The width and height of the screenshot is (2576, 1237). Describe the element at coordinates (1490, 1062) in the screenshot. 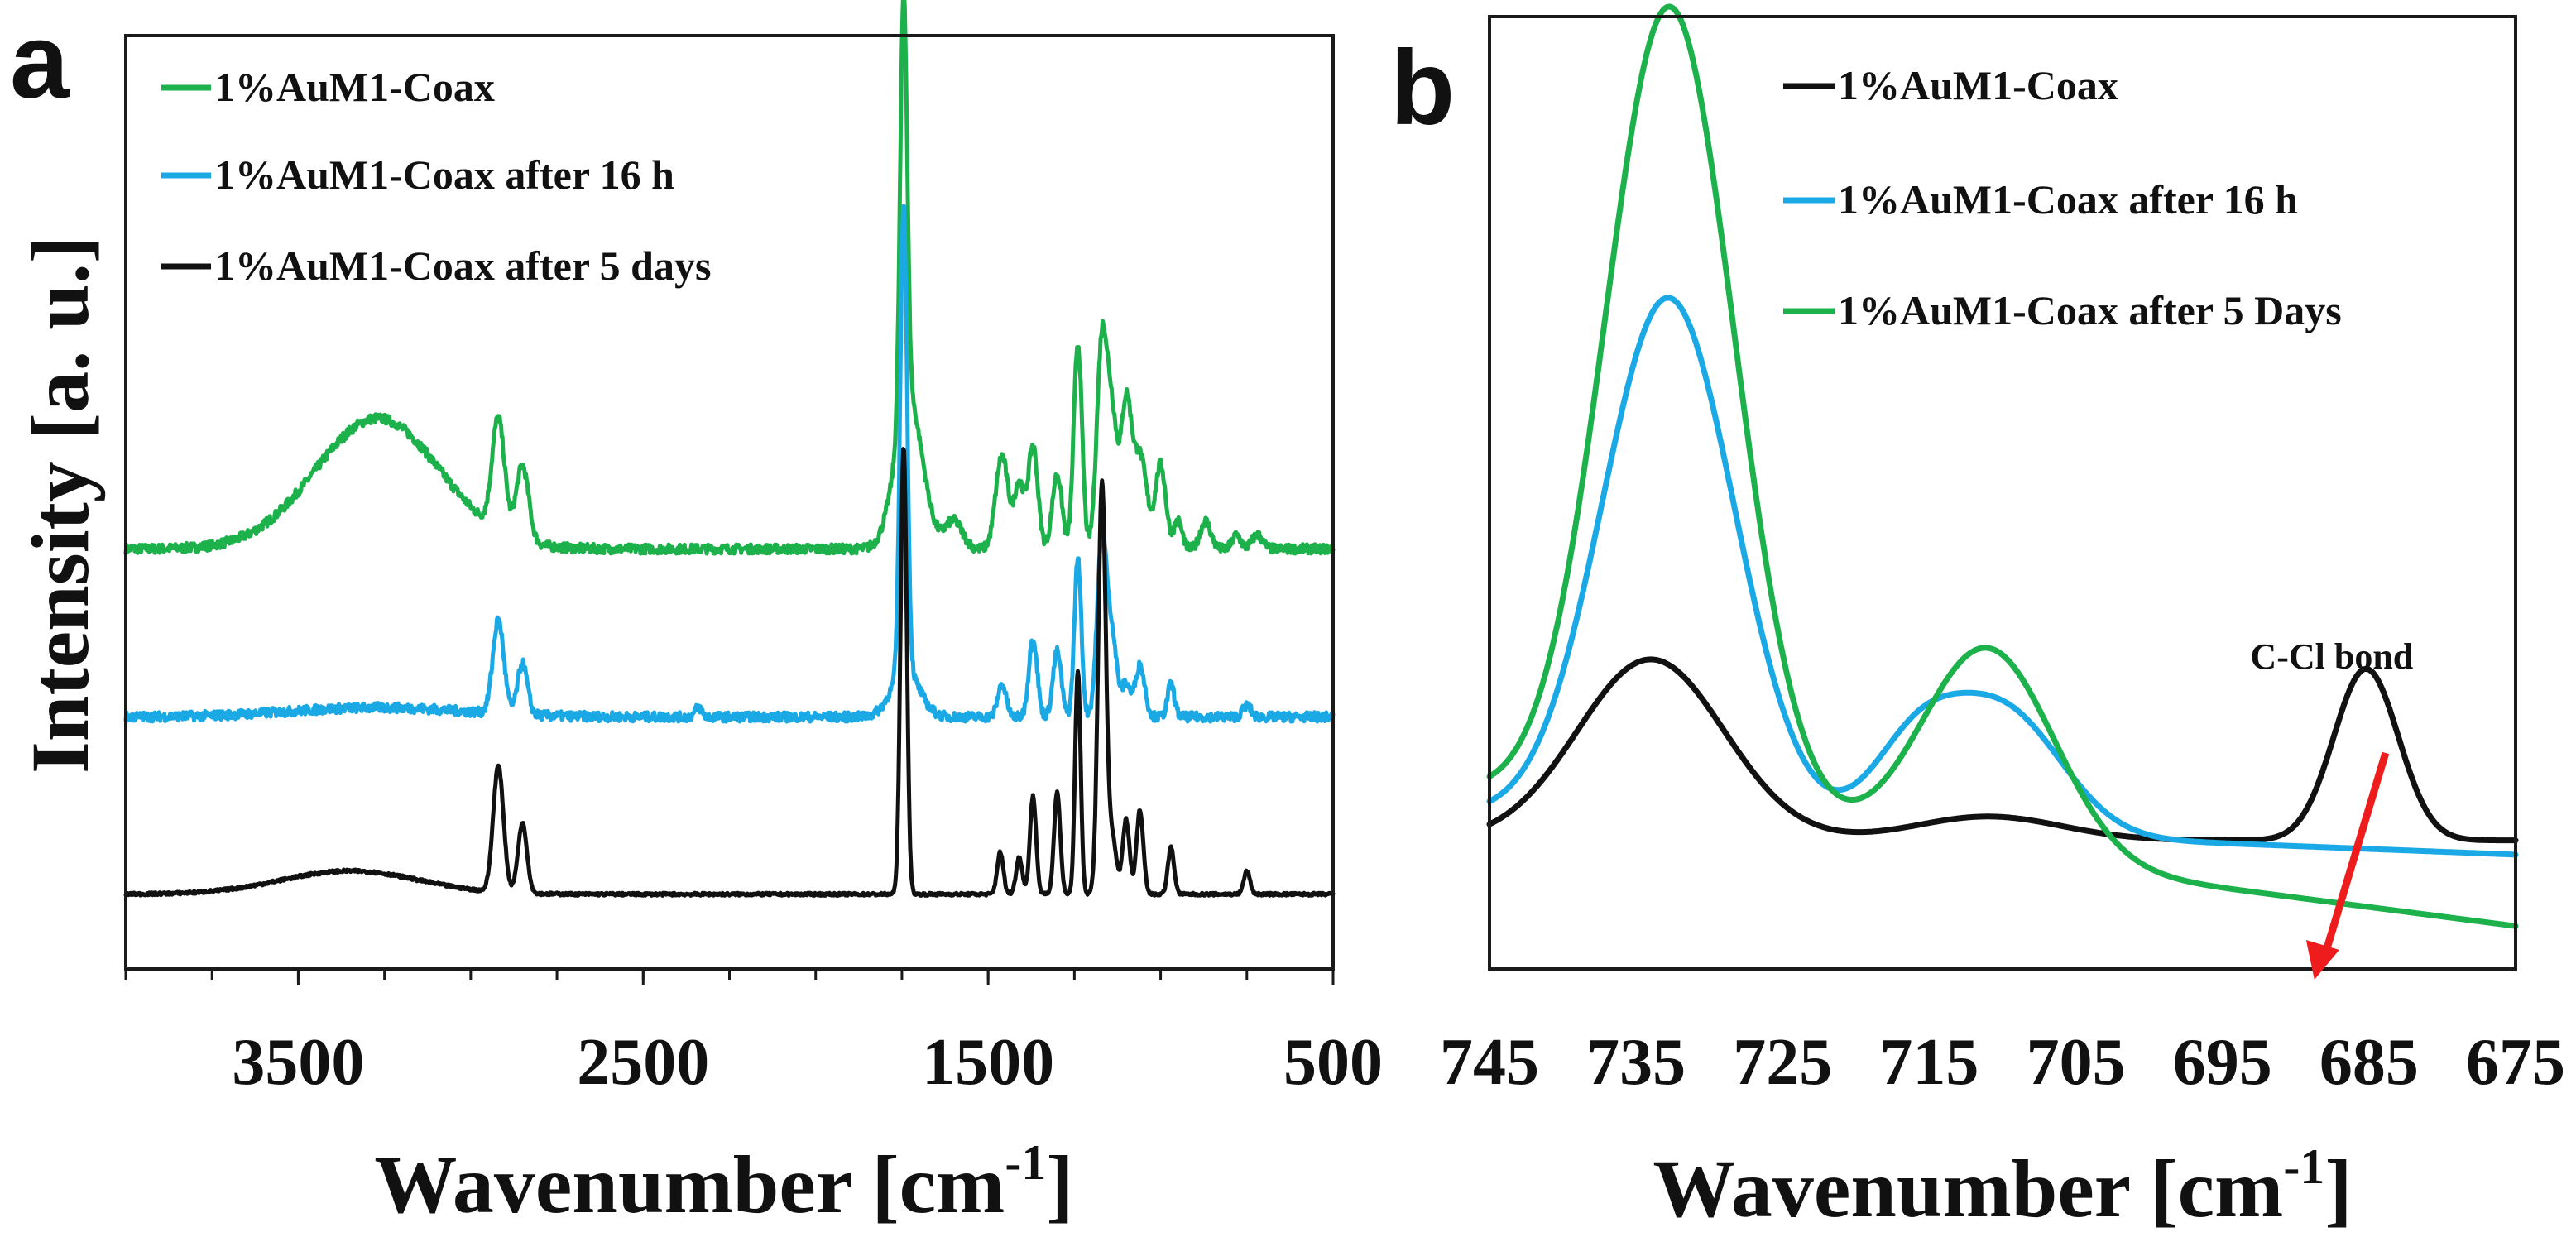

I see `panel-b-x-tick-label: 745` at that location.